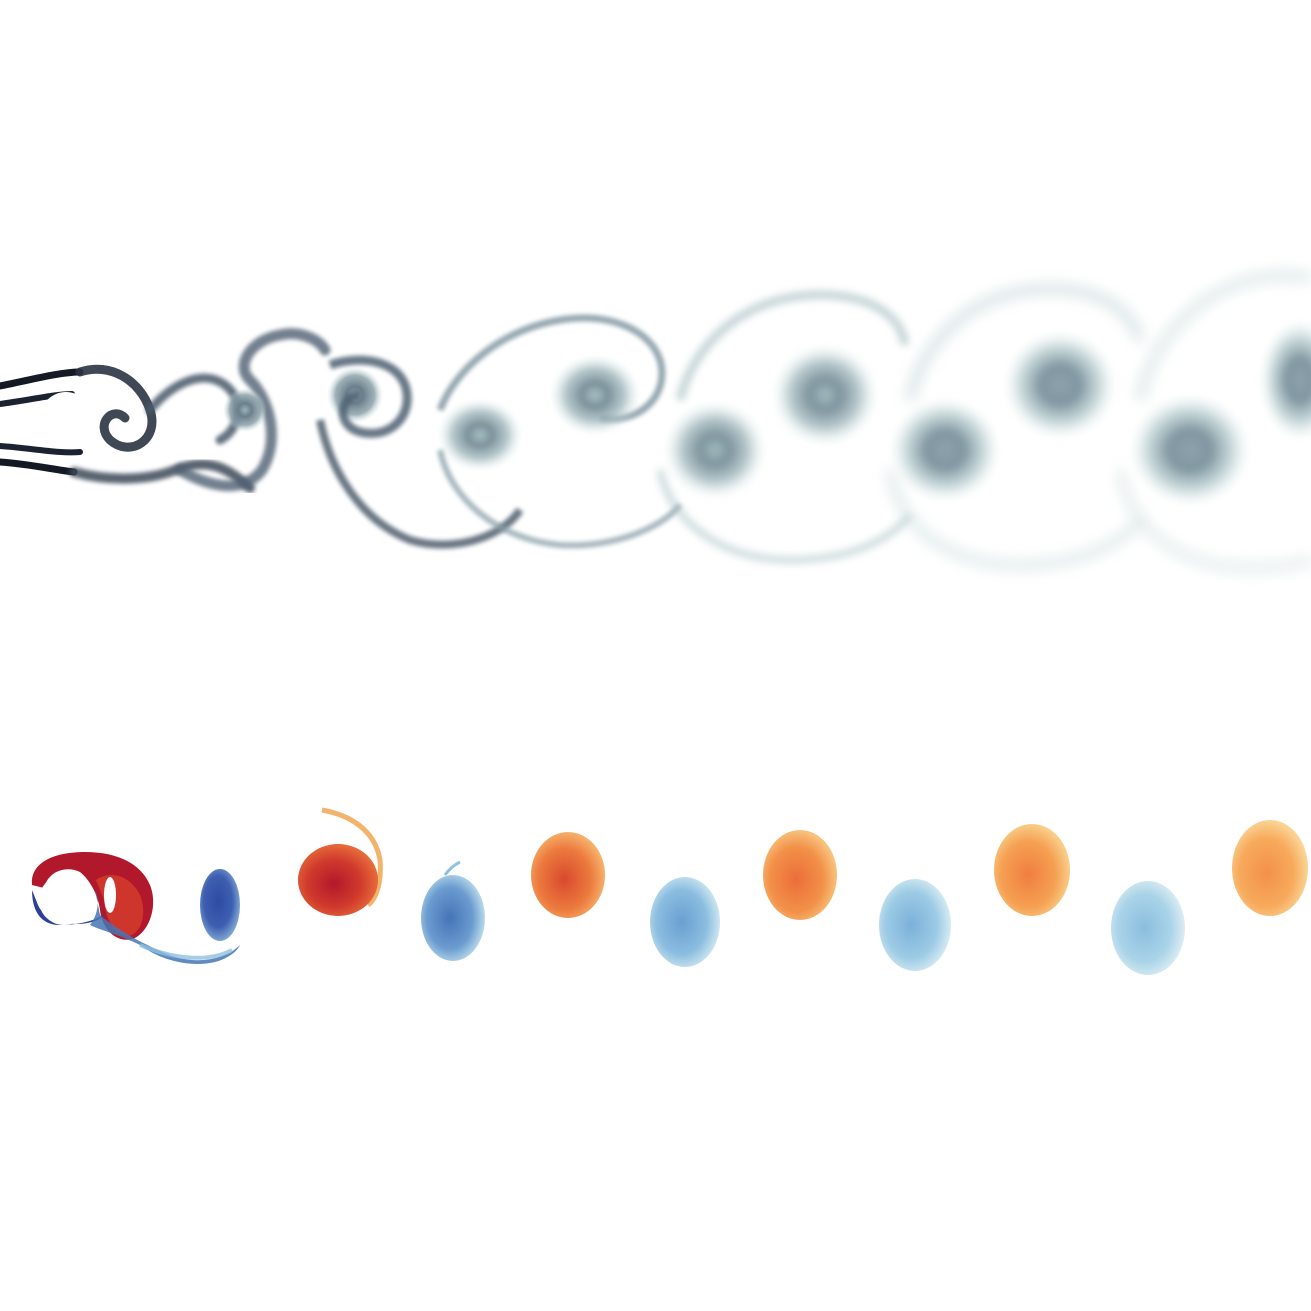 The width and height of the screenshot is (1311, 1311). Describe the element at coordinates (135, 908) in the screenshot. I see `near-body-vorticity` at that location.